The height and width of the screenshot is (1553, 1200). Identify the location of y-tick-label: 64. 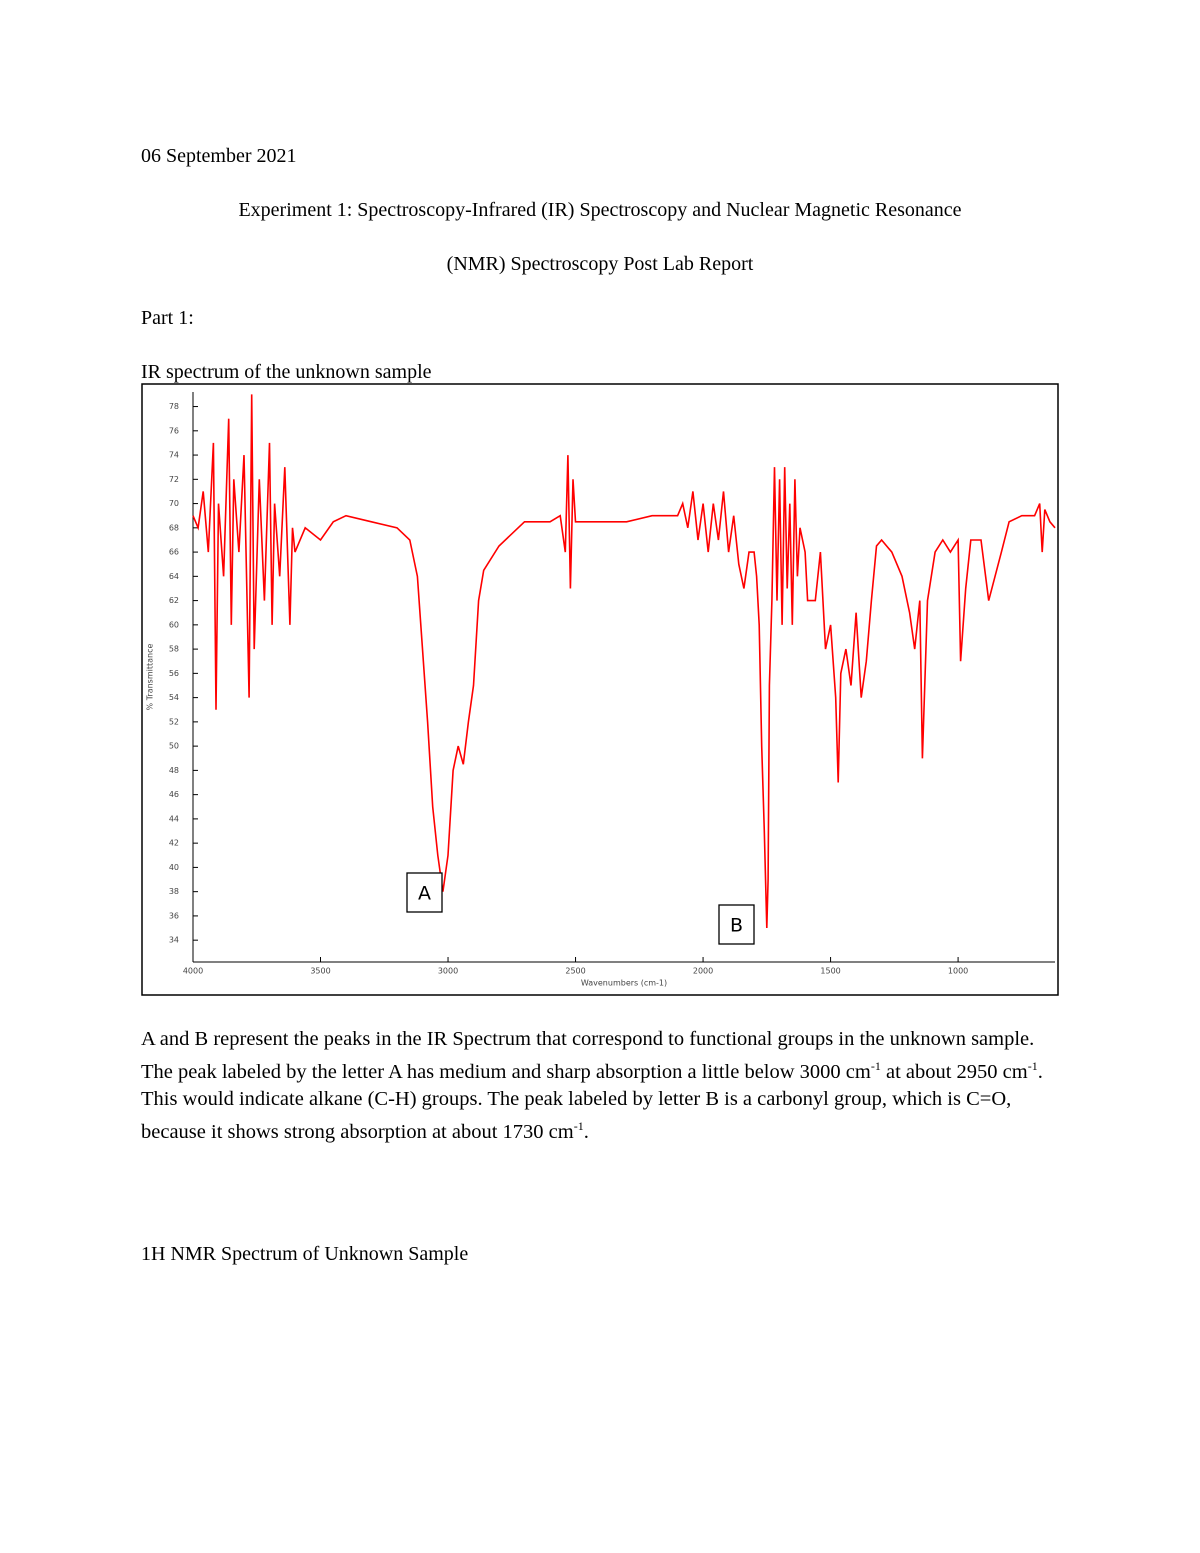
(174, 576).